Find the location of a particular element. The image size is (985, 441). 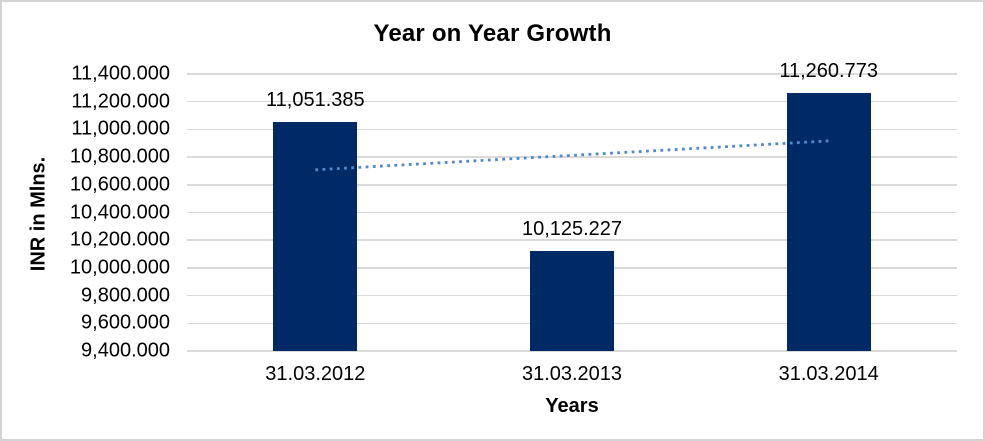

bar-31.03.2012 is located at coordinates (315, 236).